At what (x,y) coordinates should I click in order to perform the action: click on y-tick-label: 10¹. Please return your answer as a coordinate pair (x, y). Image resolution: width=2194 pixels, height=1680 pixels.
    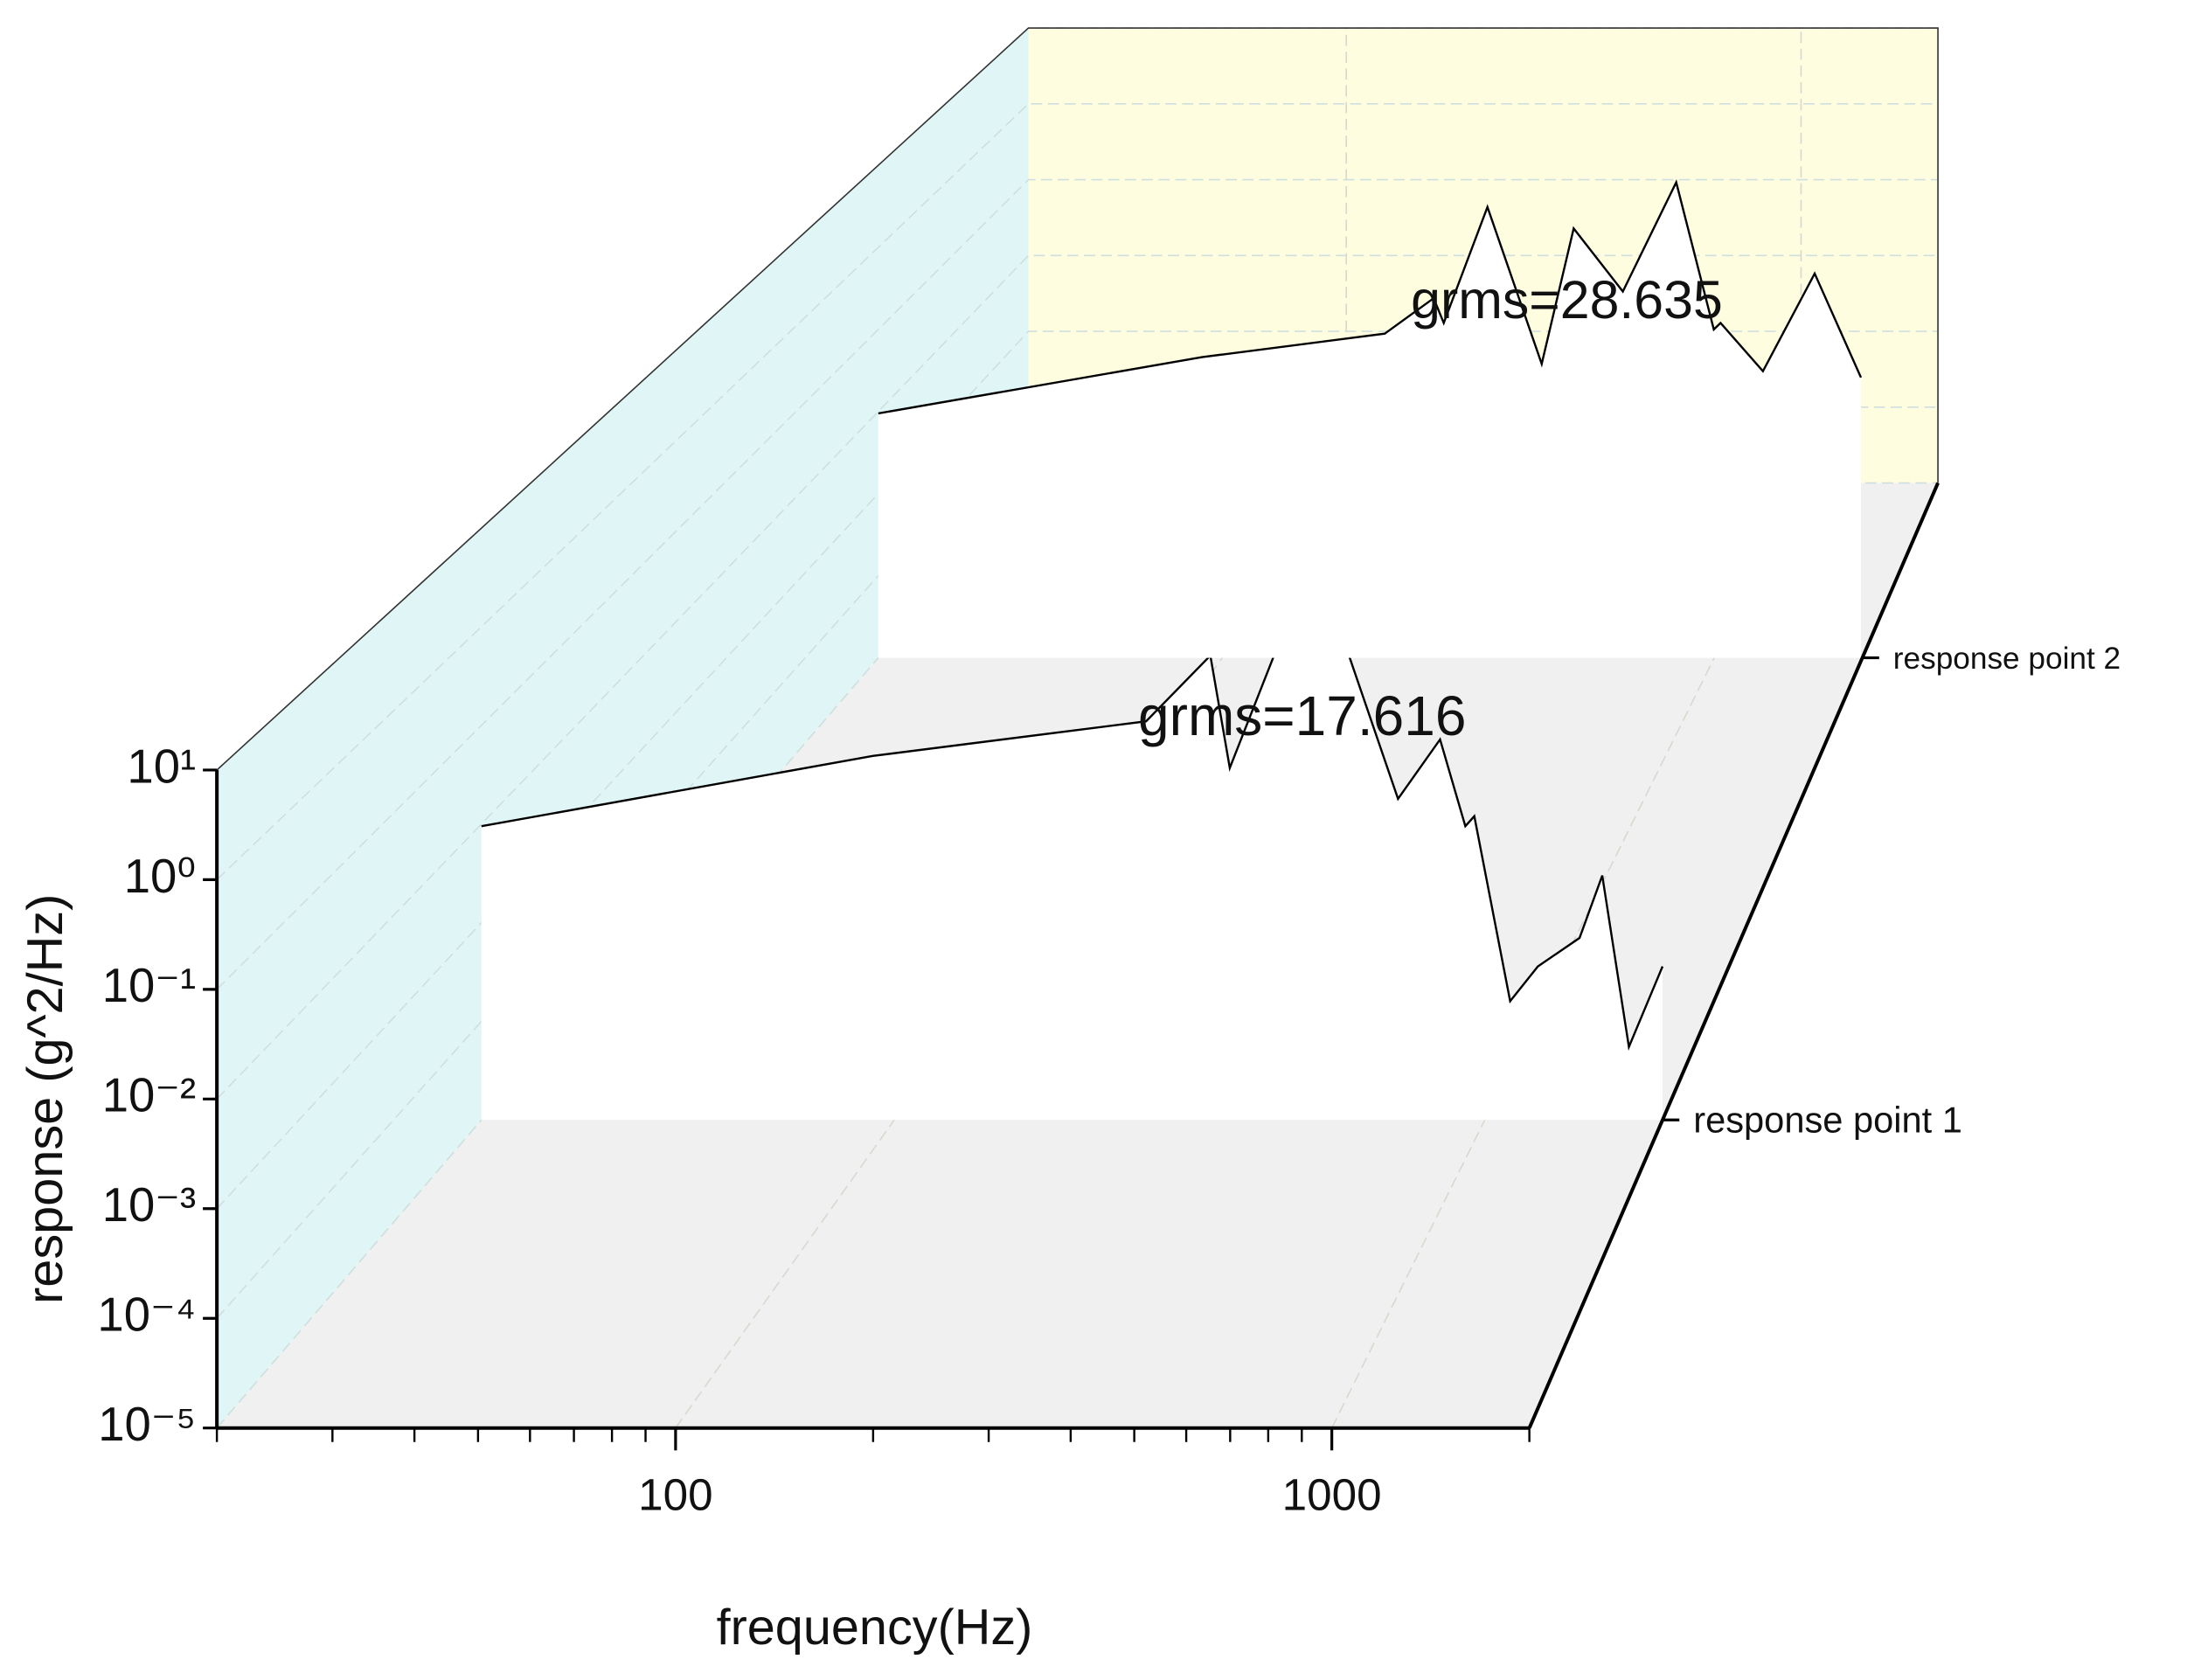
    Looking at the image, I should click on (162, 766).